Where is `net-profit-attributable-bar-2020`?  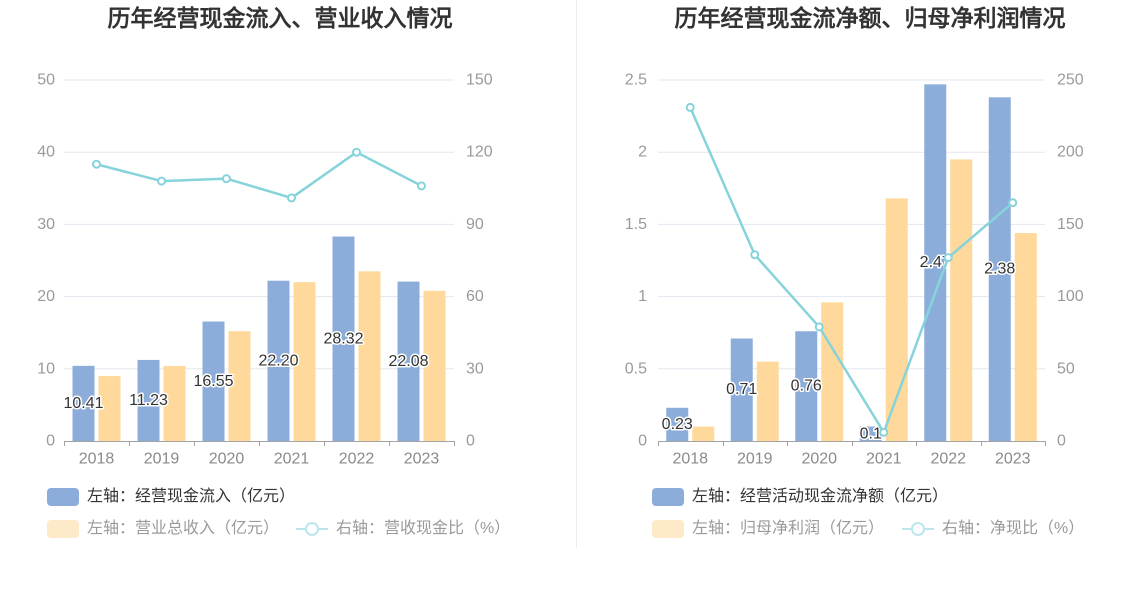
net-profit-attributable-bar-2020 is located at coordinates (832, 371).